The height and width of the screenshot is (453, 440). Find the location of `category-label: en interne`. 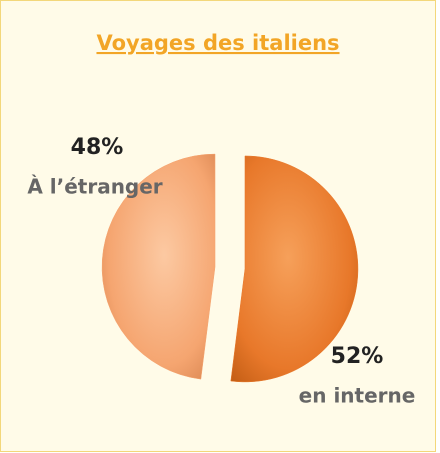

category-label: en interne is located at coordinates (357, 396).